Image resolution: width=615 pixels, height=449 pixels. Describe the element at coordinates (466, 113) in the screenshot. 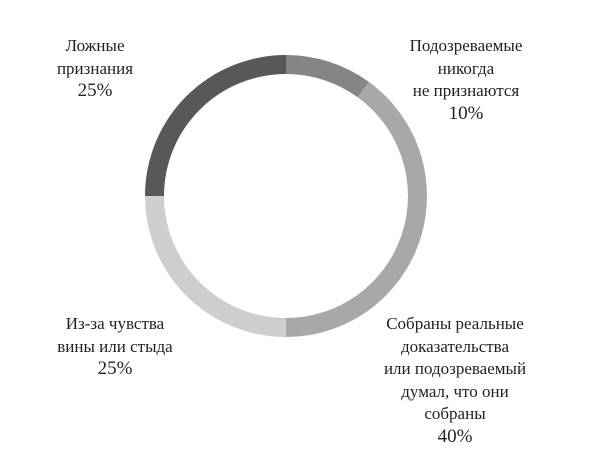

I see `value-label: 10%` at that location.